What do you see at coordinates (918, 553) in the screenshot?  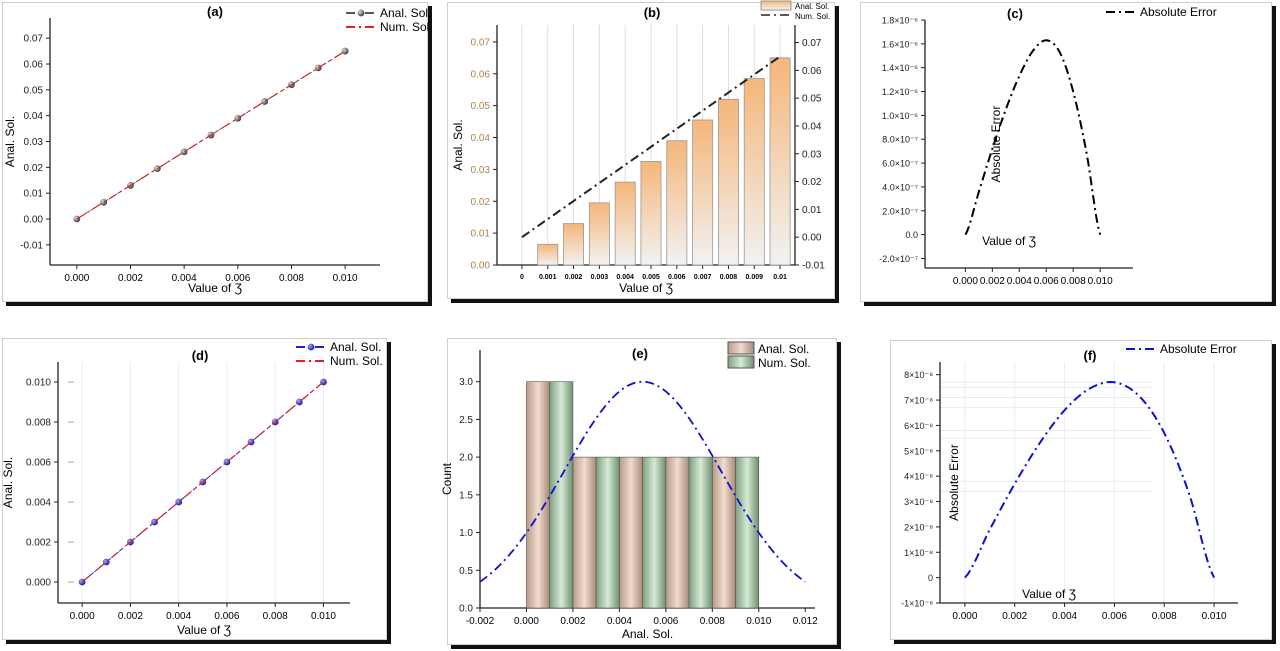 I see `y-tick-label: 1×10⁻⁸` at bounding box center [918, 553].